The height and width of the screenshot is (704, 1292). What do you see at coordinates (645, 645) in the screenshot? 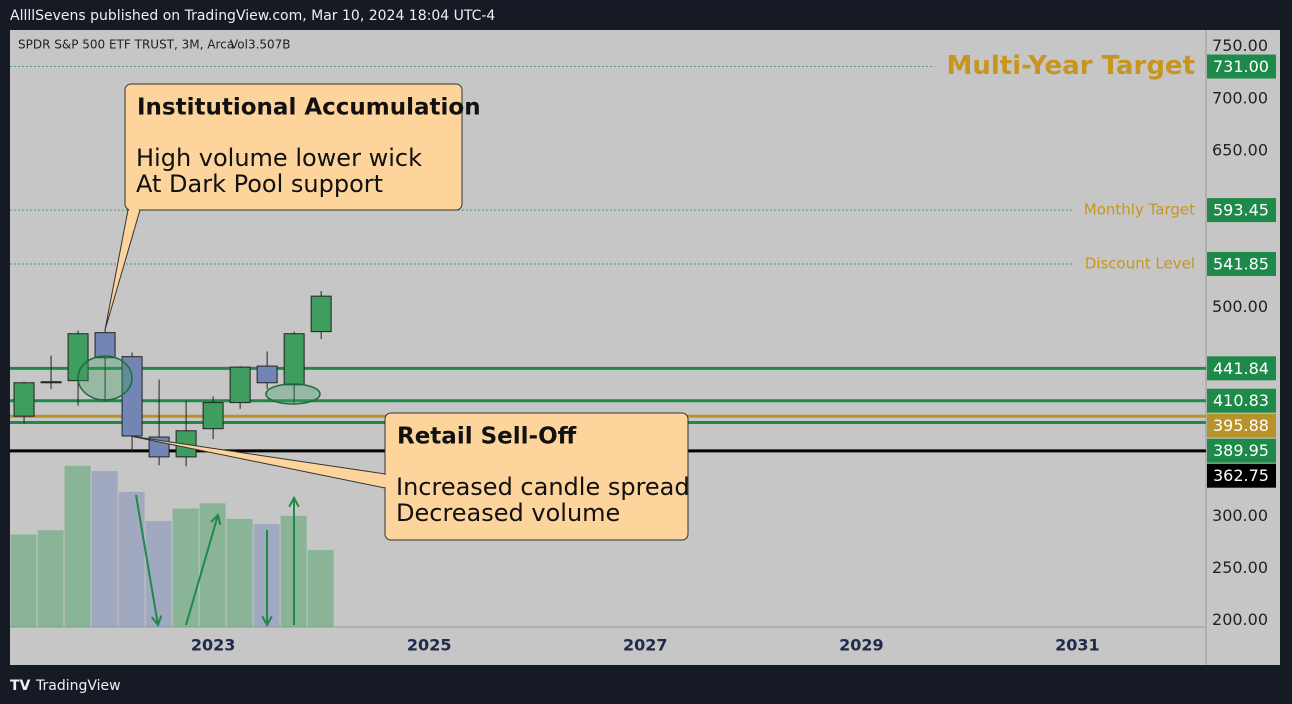
I see `x-tick-label: 2027` at bounding box center [645, 645].